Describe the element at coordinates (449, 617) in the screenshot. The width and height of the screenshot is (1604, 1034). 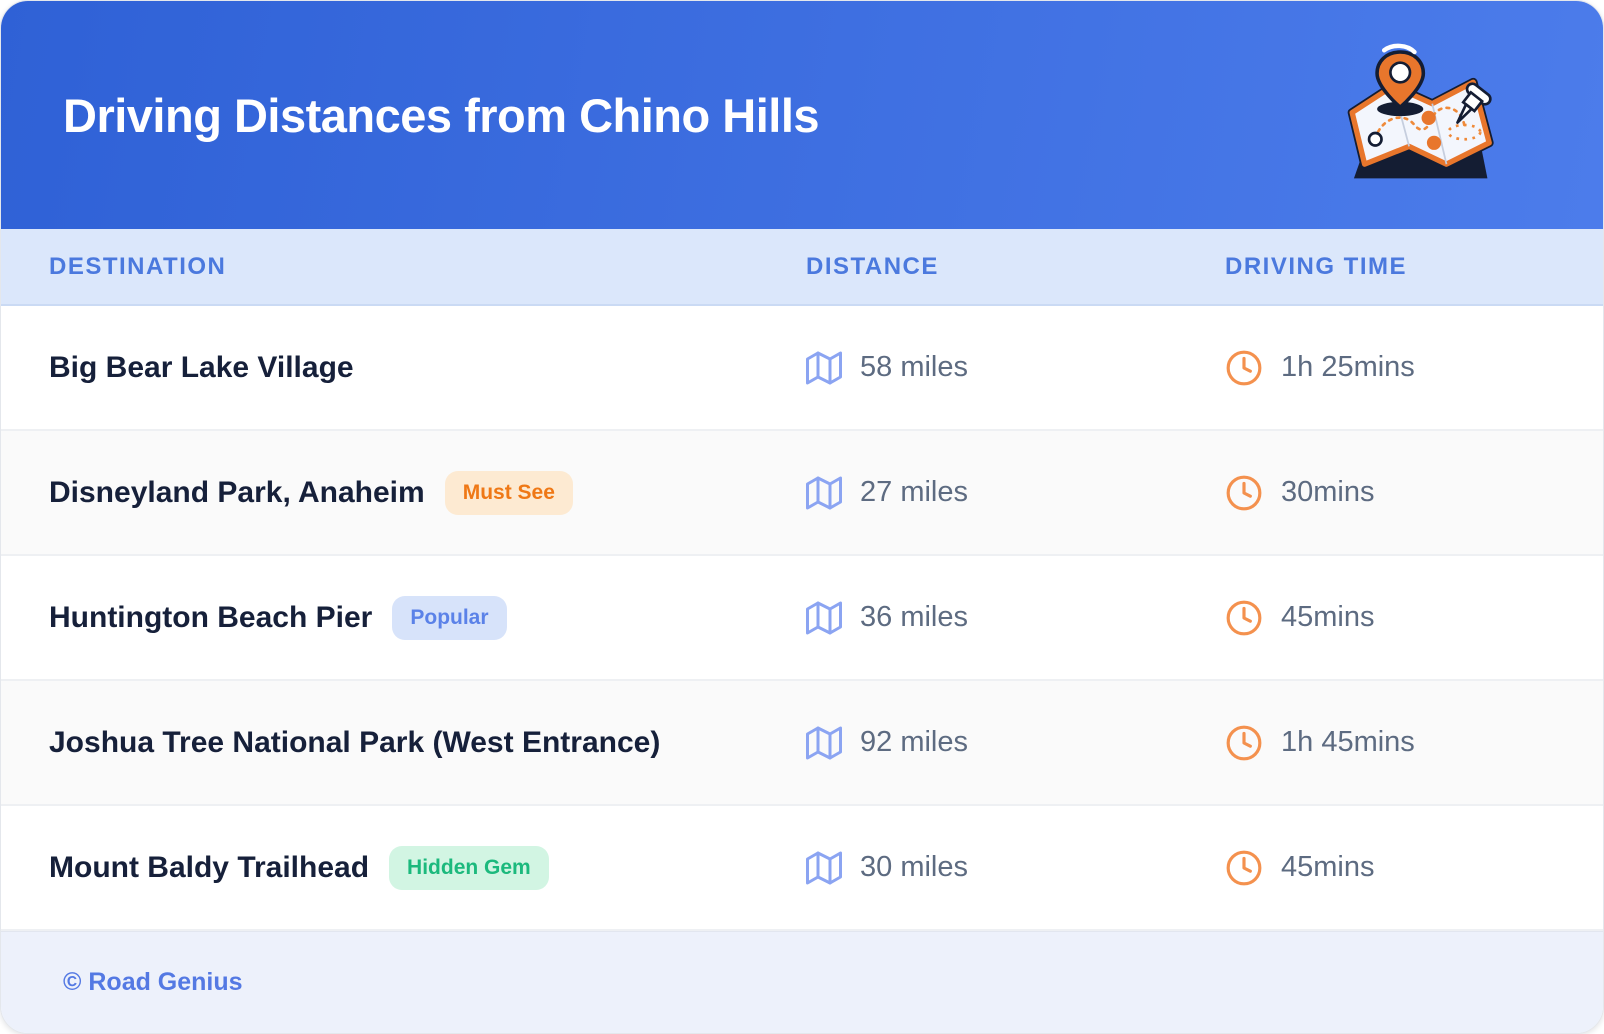
I see `destination-badge: Popular` at that location.